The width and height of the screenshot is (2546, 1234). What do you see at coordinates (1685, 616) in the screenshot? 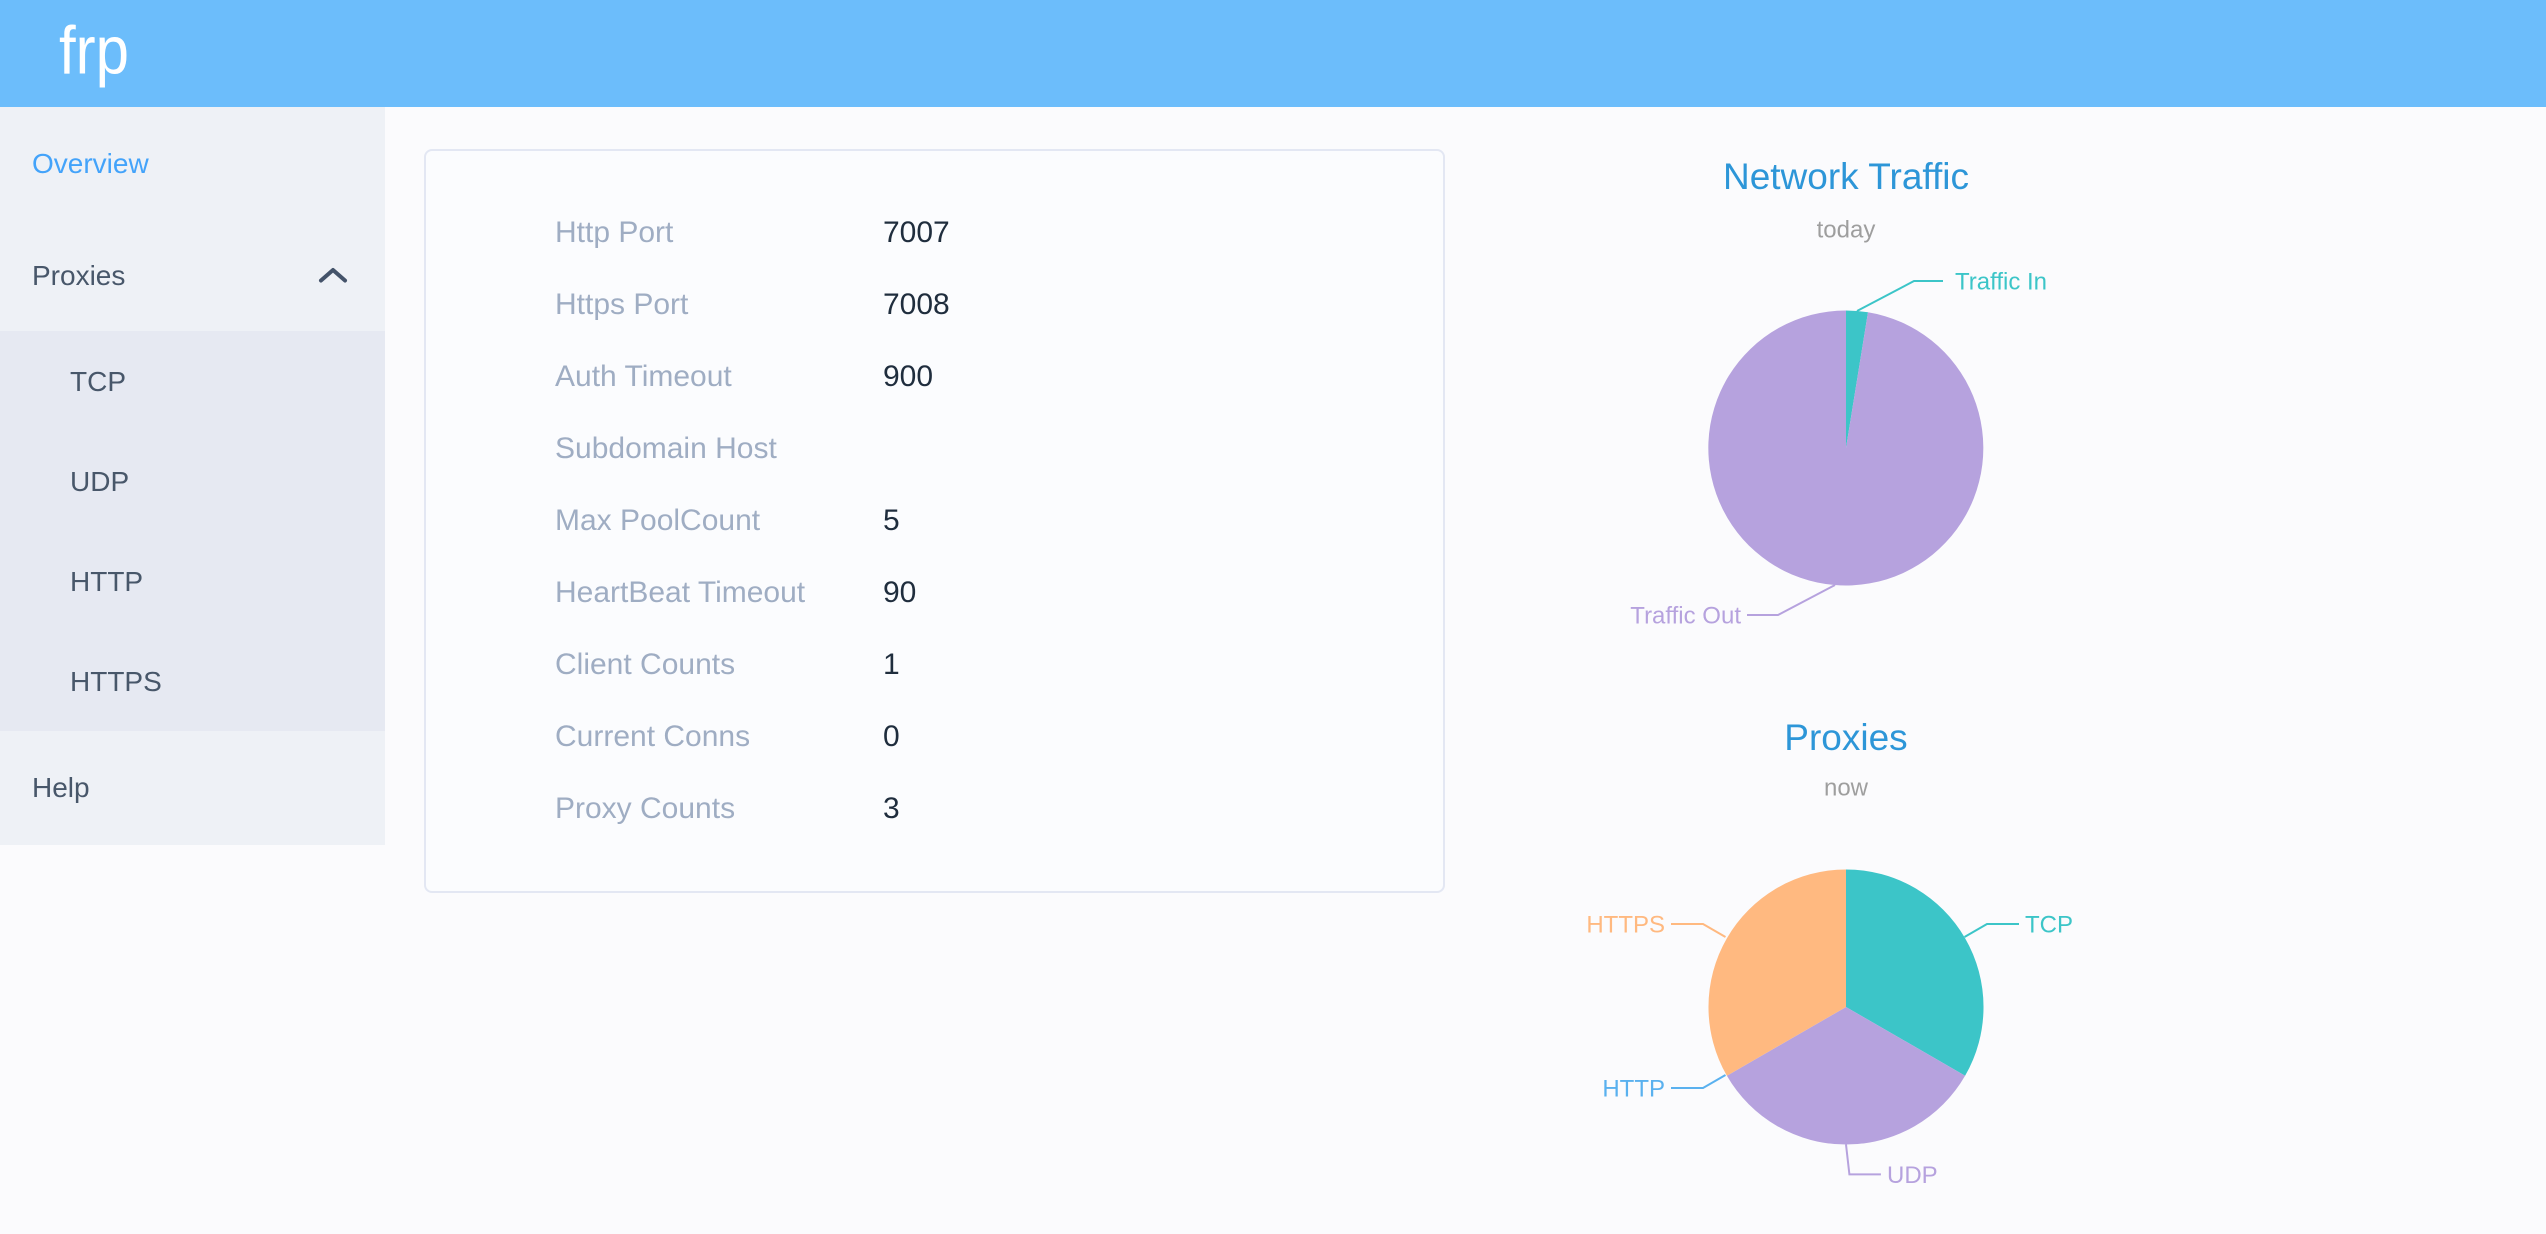
I see `svg-text: Traffic Out` at bounding box center [1685, 616].